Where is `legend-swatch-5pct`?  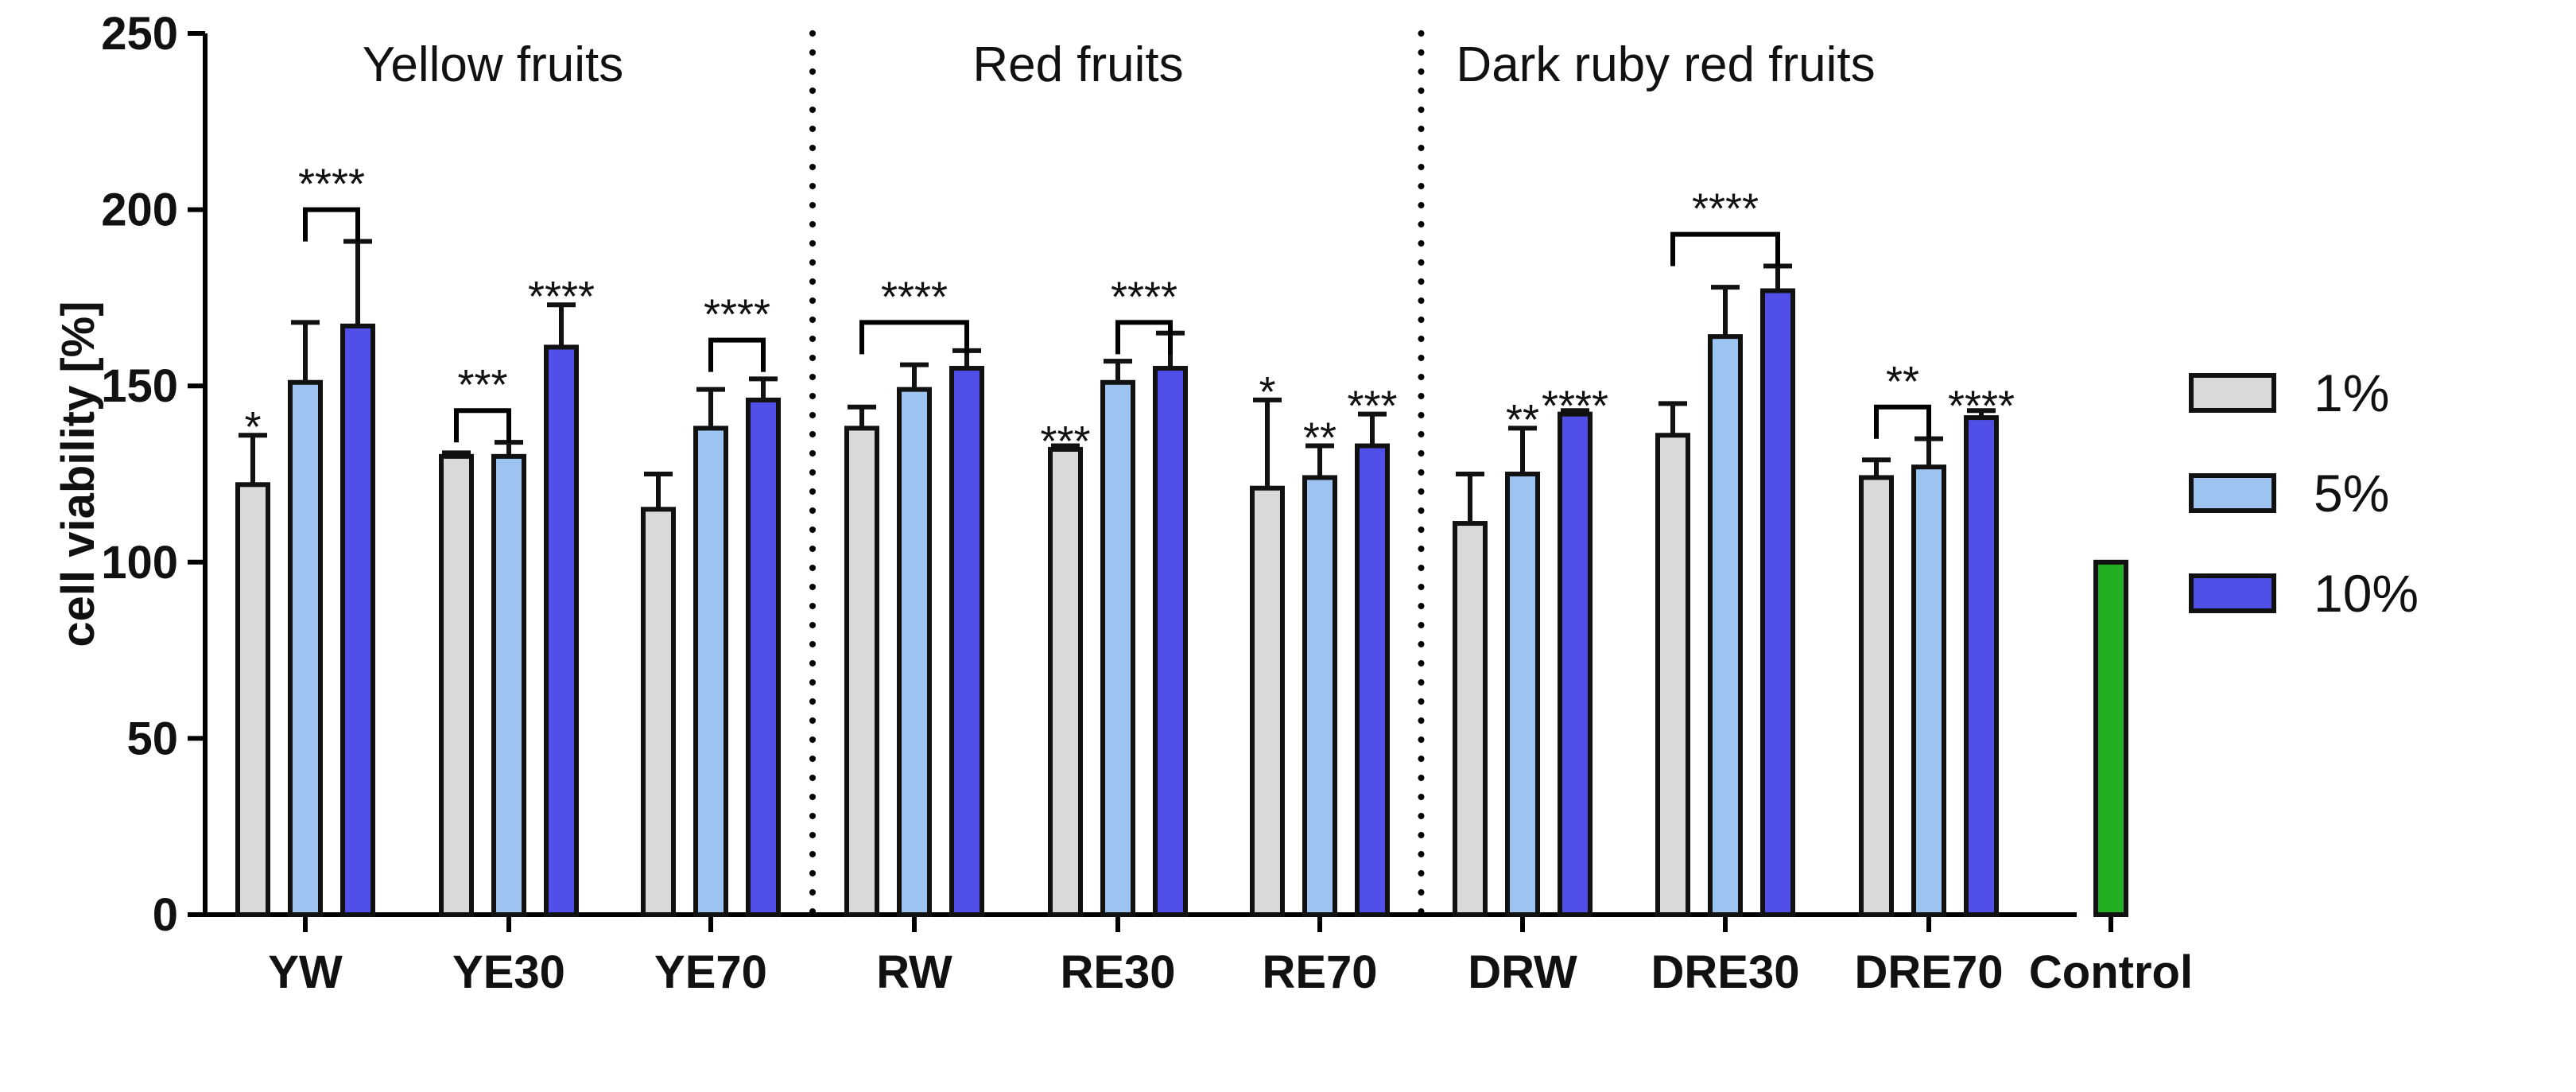 legend-swatch-5pct is located at coordinates (2233, 493).